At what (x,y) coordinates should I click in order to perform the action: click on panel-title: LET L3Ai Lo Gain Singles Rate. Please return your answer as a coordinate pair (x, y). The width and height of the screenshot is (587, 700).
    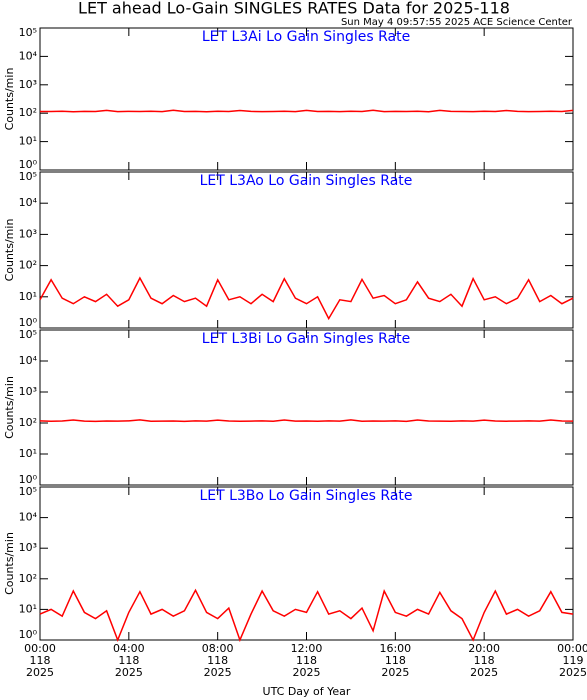
    Looking at the image, I should click on (306, 37).